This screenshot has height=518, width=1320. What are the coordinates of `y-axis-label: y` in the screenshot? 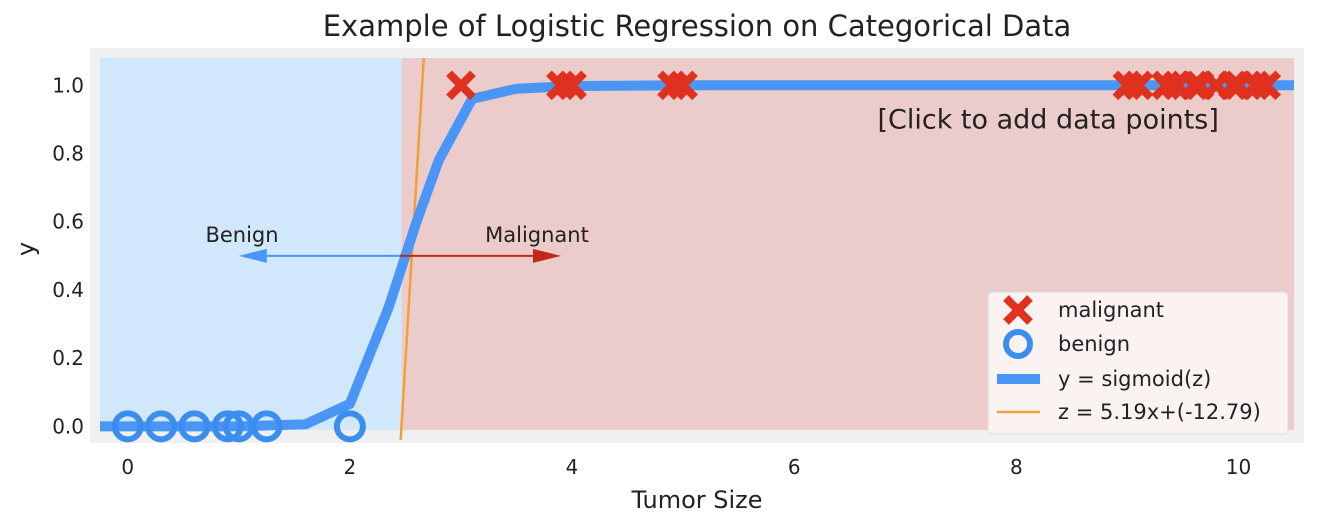 It's located at (26, 249).